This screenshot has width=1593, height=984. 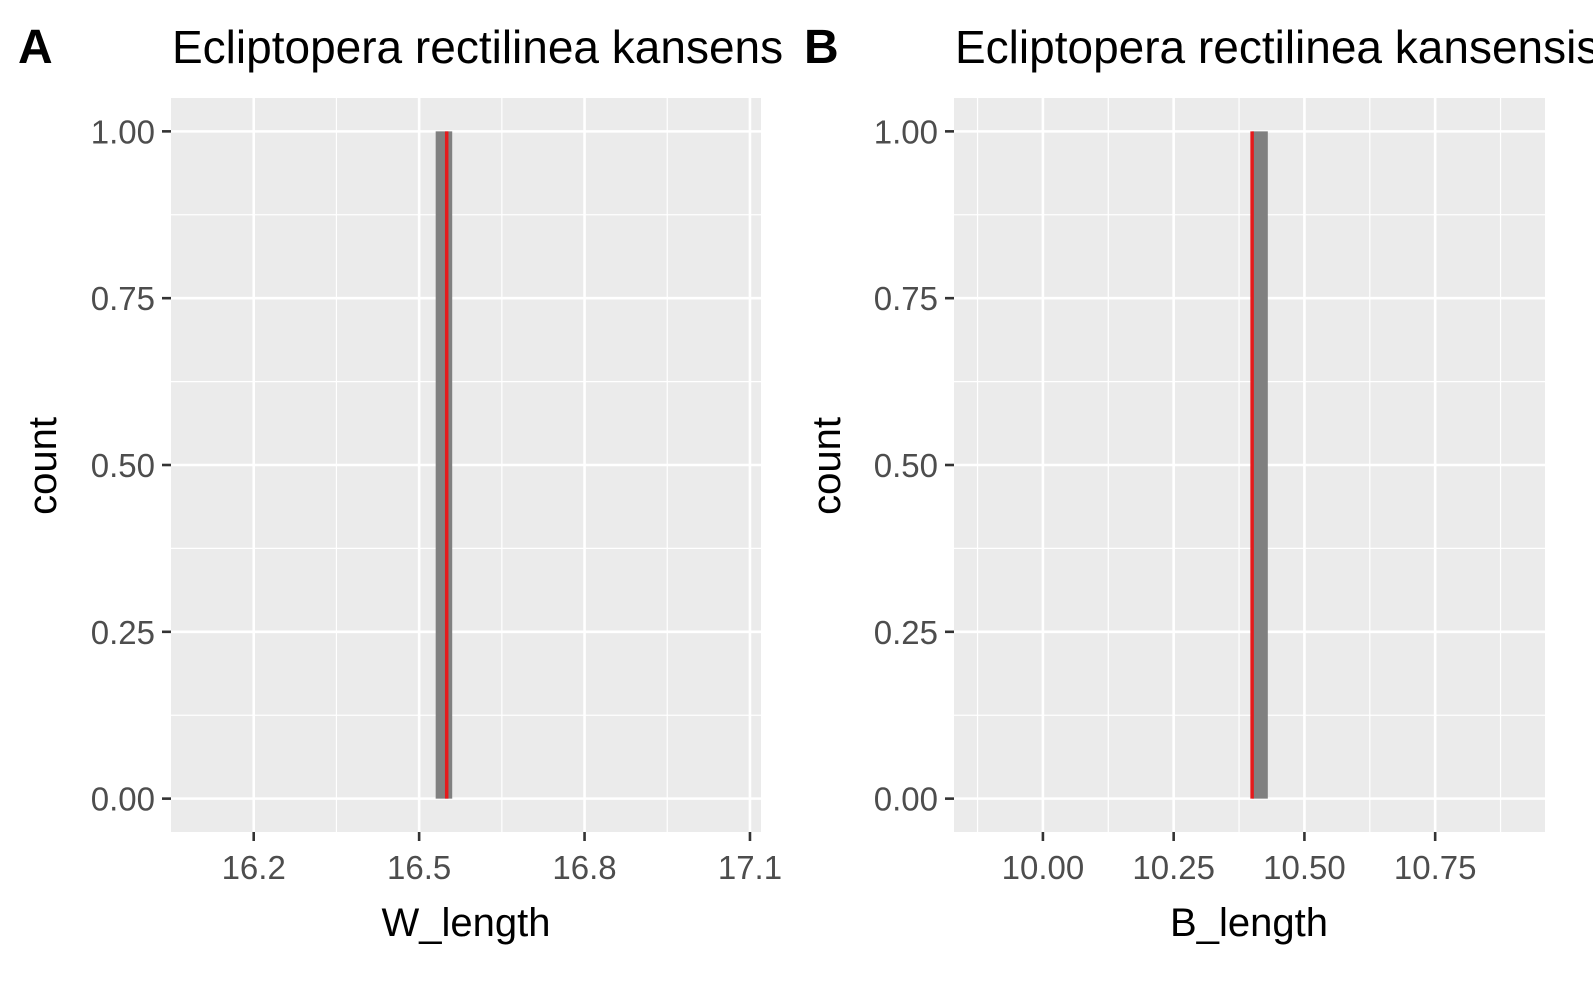 What do you see at coordinates (827, 466) in the screenshot?
I see `y-axis-title-b: count` at bounding box center [827, 466].